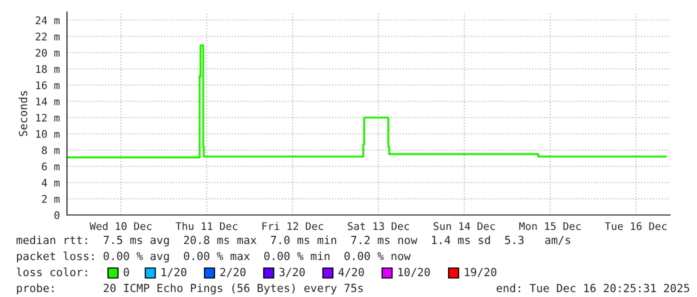 The height and width of the screenshot is (297, 697). I want to click on text: median rtt: 7.5 ms avg 20.8 ms max 7.0 ms min 7.2 ms now 1.4 ms sd 5.3 am/s, so click(293, 241).